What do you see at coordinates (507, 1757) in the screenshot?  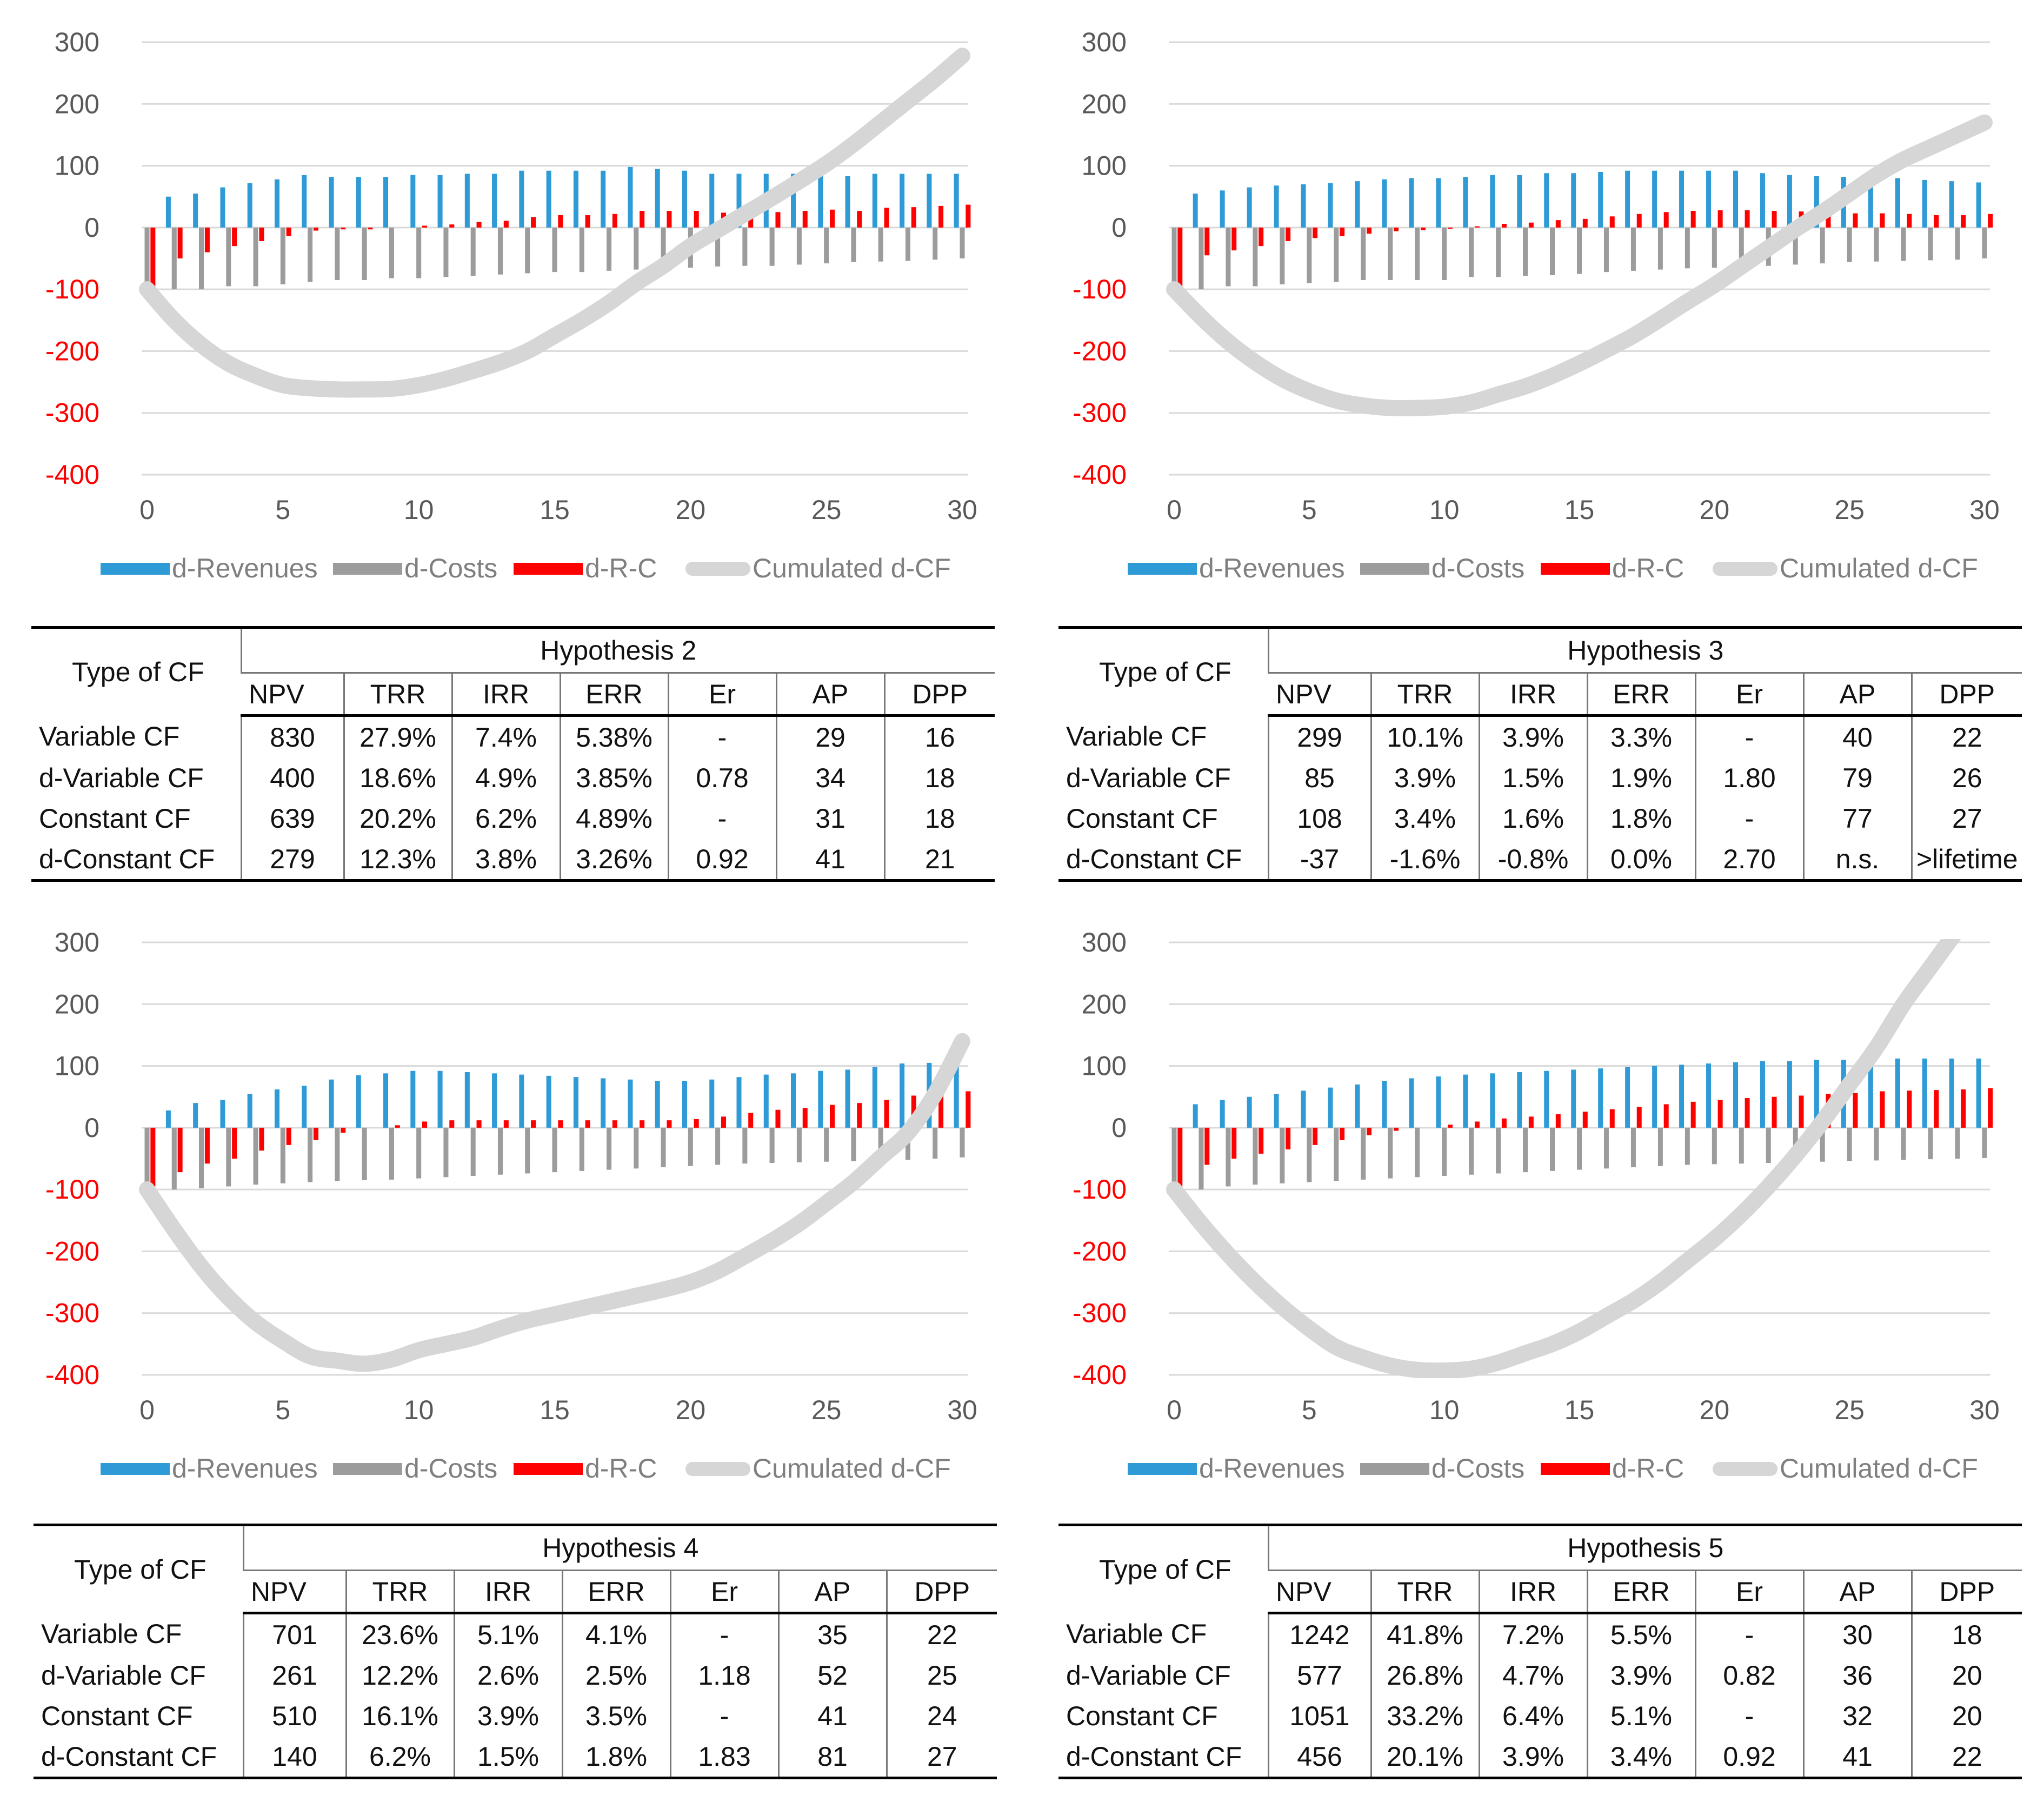 I see `table-cell: 1.5%` at bounding box center [507, 1757].